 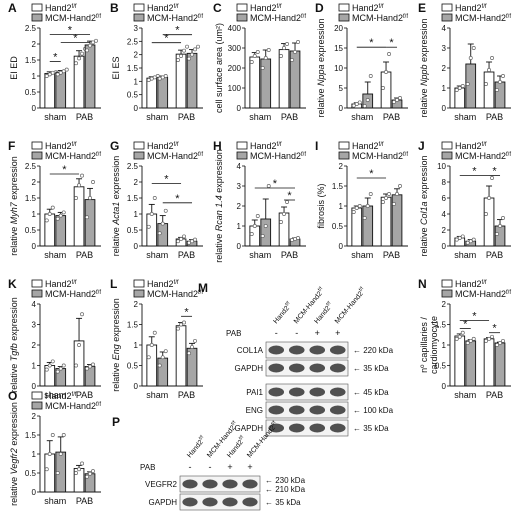 What do you see at coordinates (11, 146) in the screenshot?
I see `panel-letter: F` at bounding box center [11, 146].